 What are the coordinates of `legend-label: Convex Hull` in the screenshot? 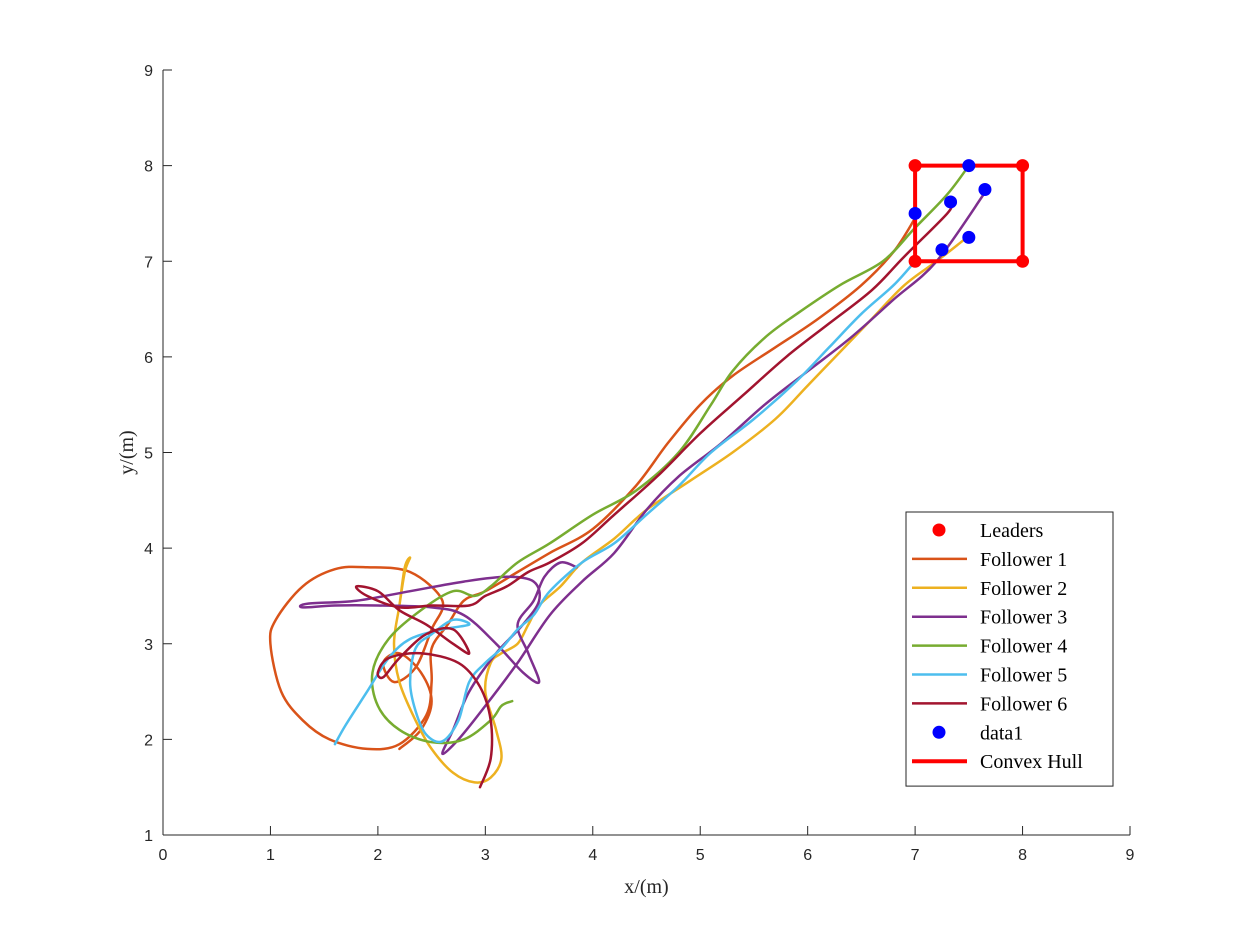 It's located at (1031, 762).